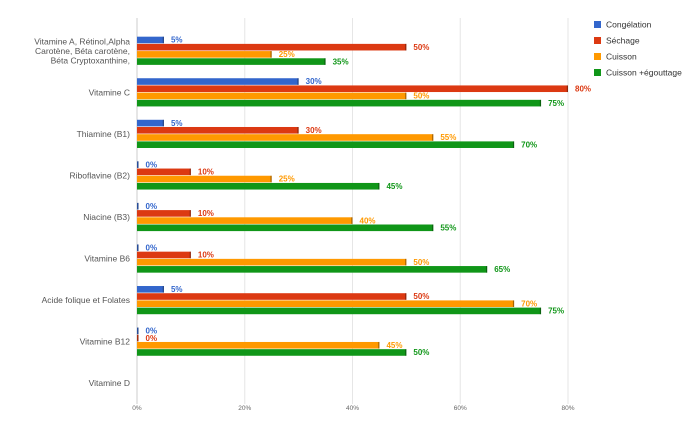 The height and width of the screenshot is (433, 700). What do you see at coordinates (644, 73) in the screenshot?
I see `legend-label: Cuisson +égouttage` at bounding box center [644, 73].